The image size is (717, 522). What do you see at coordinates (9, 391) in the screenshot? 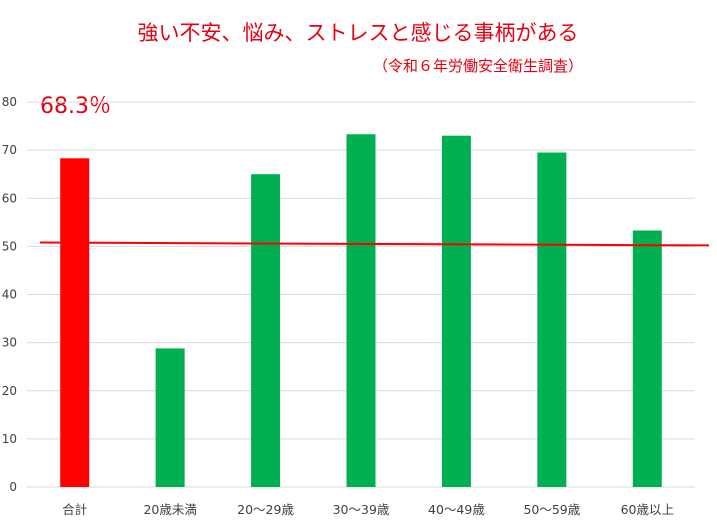
I see `y-tick-label: 20` at bounding box center [9, 391].